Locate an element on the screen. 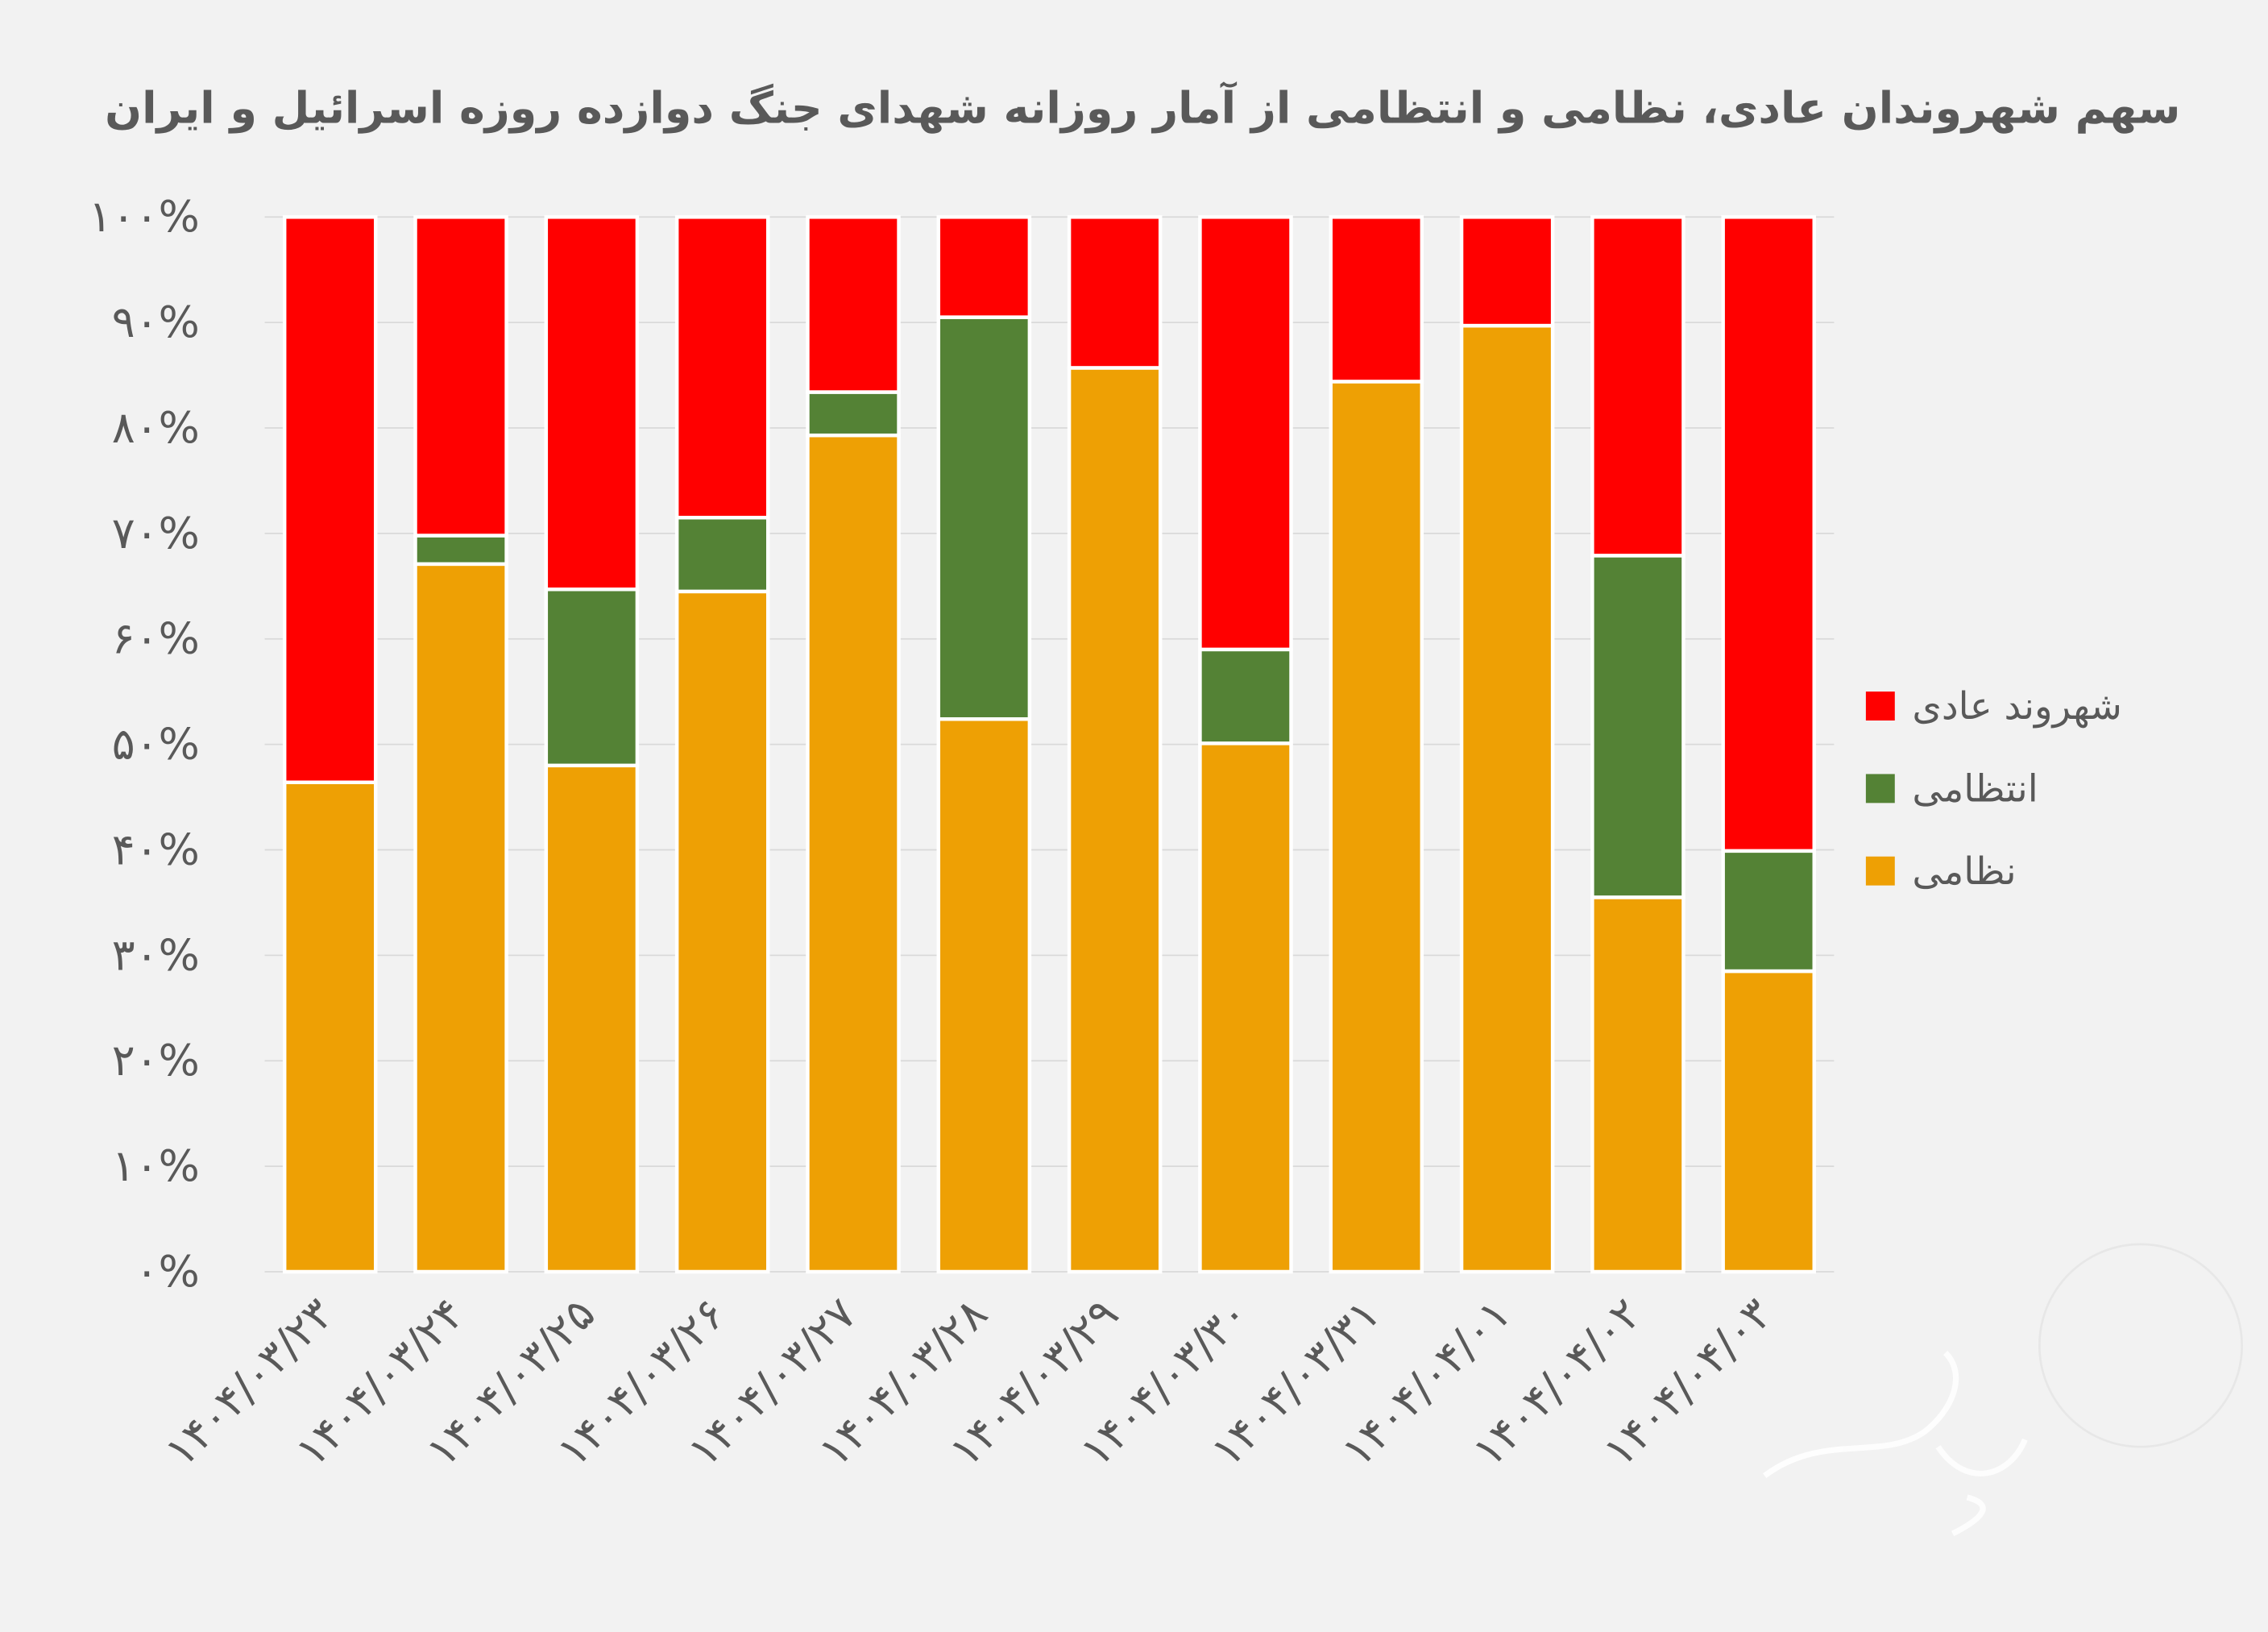  legend-label: نظامی is located at coordinates (1964, 872).